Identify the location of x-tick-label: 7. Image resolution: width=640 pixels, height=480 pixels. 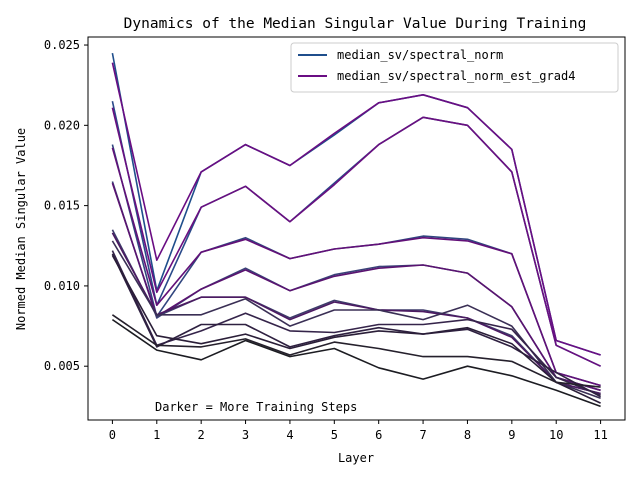
(422, 435).